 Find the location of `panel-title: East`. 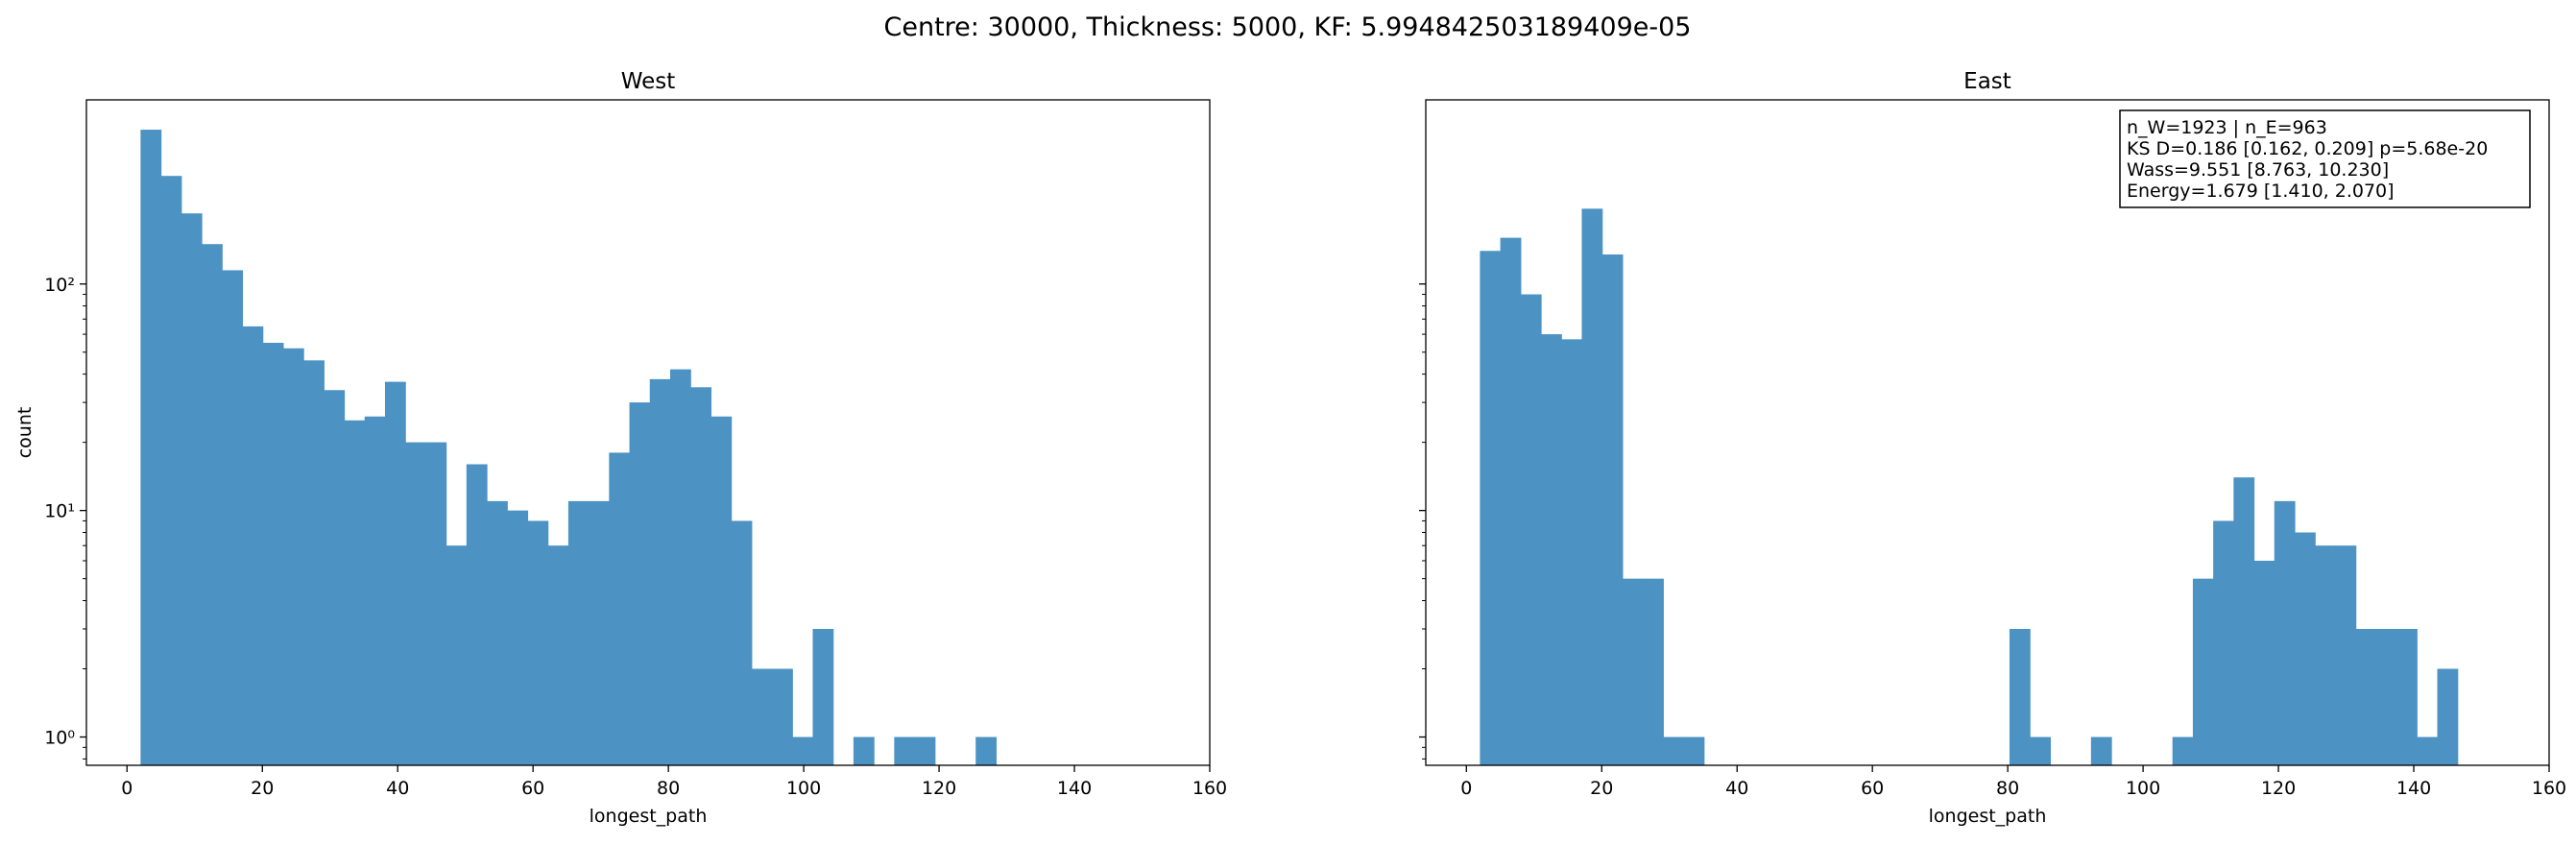

panel-title: East is located at coordinates (1987, 81).